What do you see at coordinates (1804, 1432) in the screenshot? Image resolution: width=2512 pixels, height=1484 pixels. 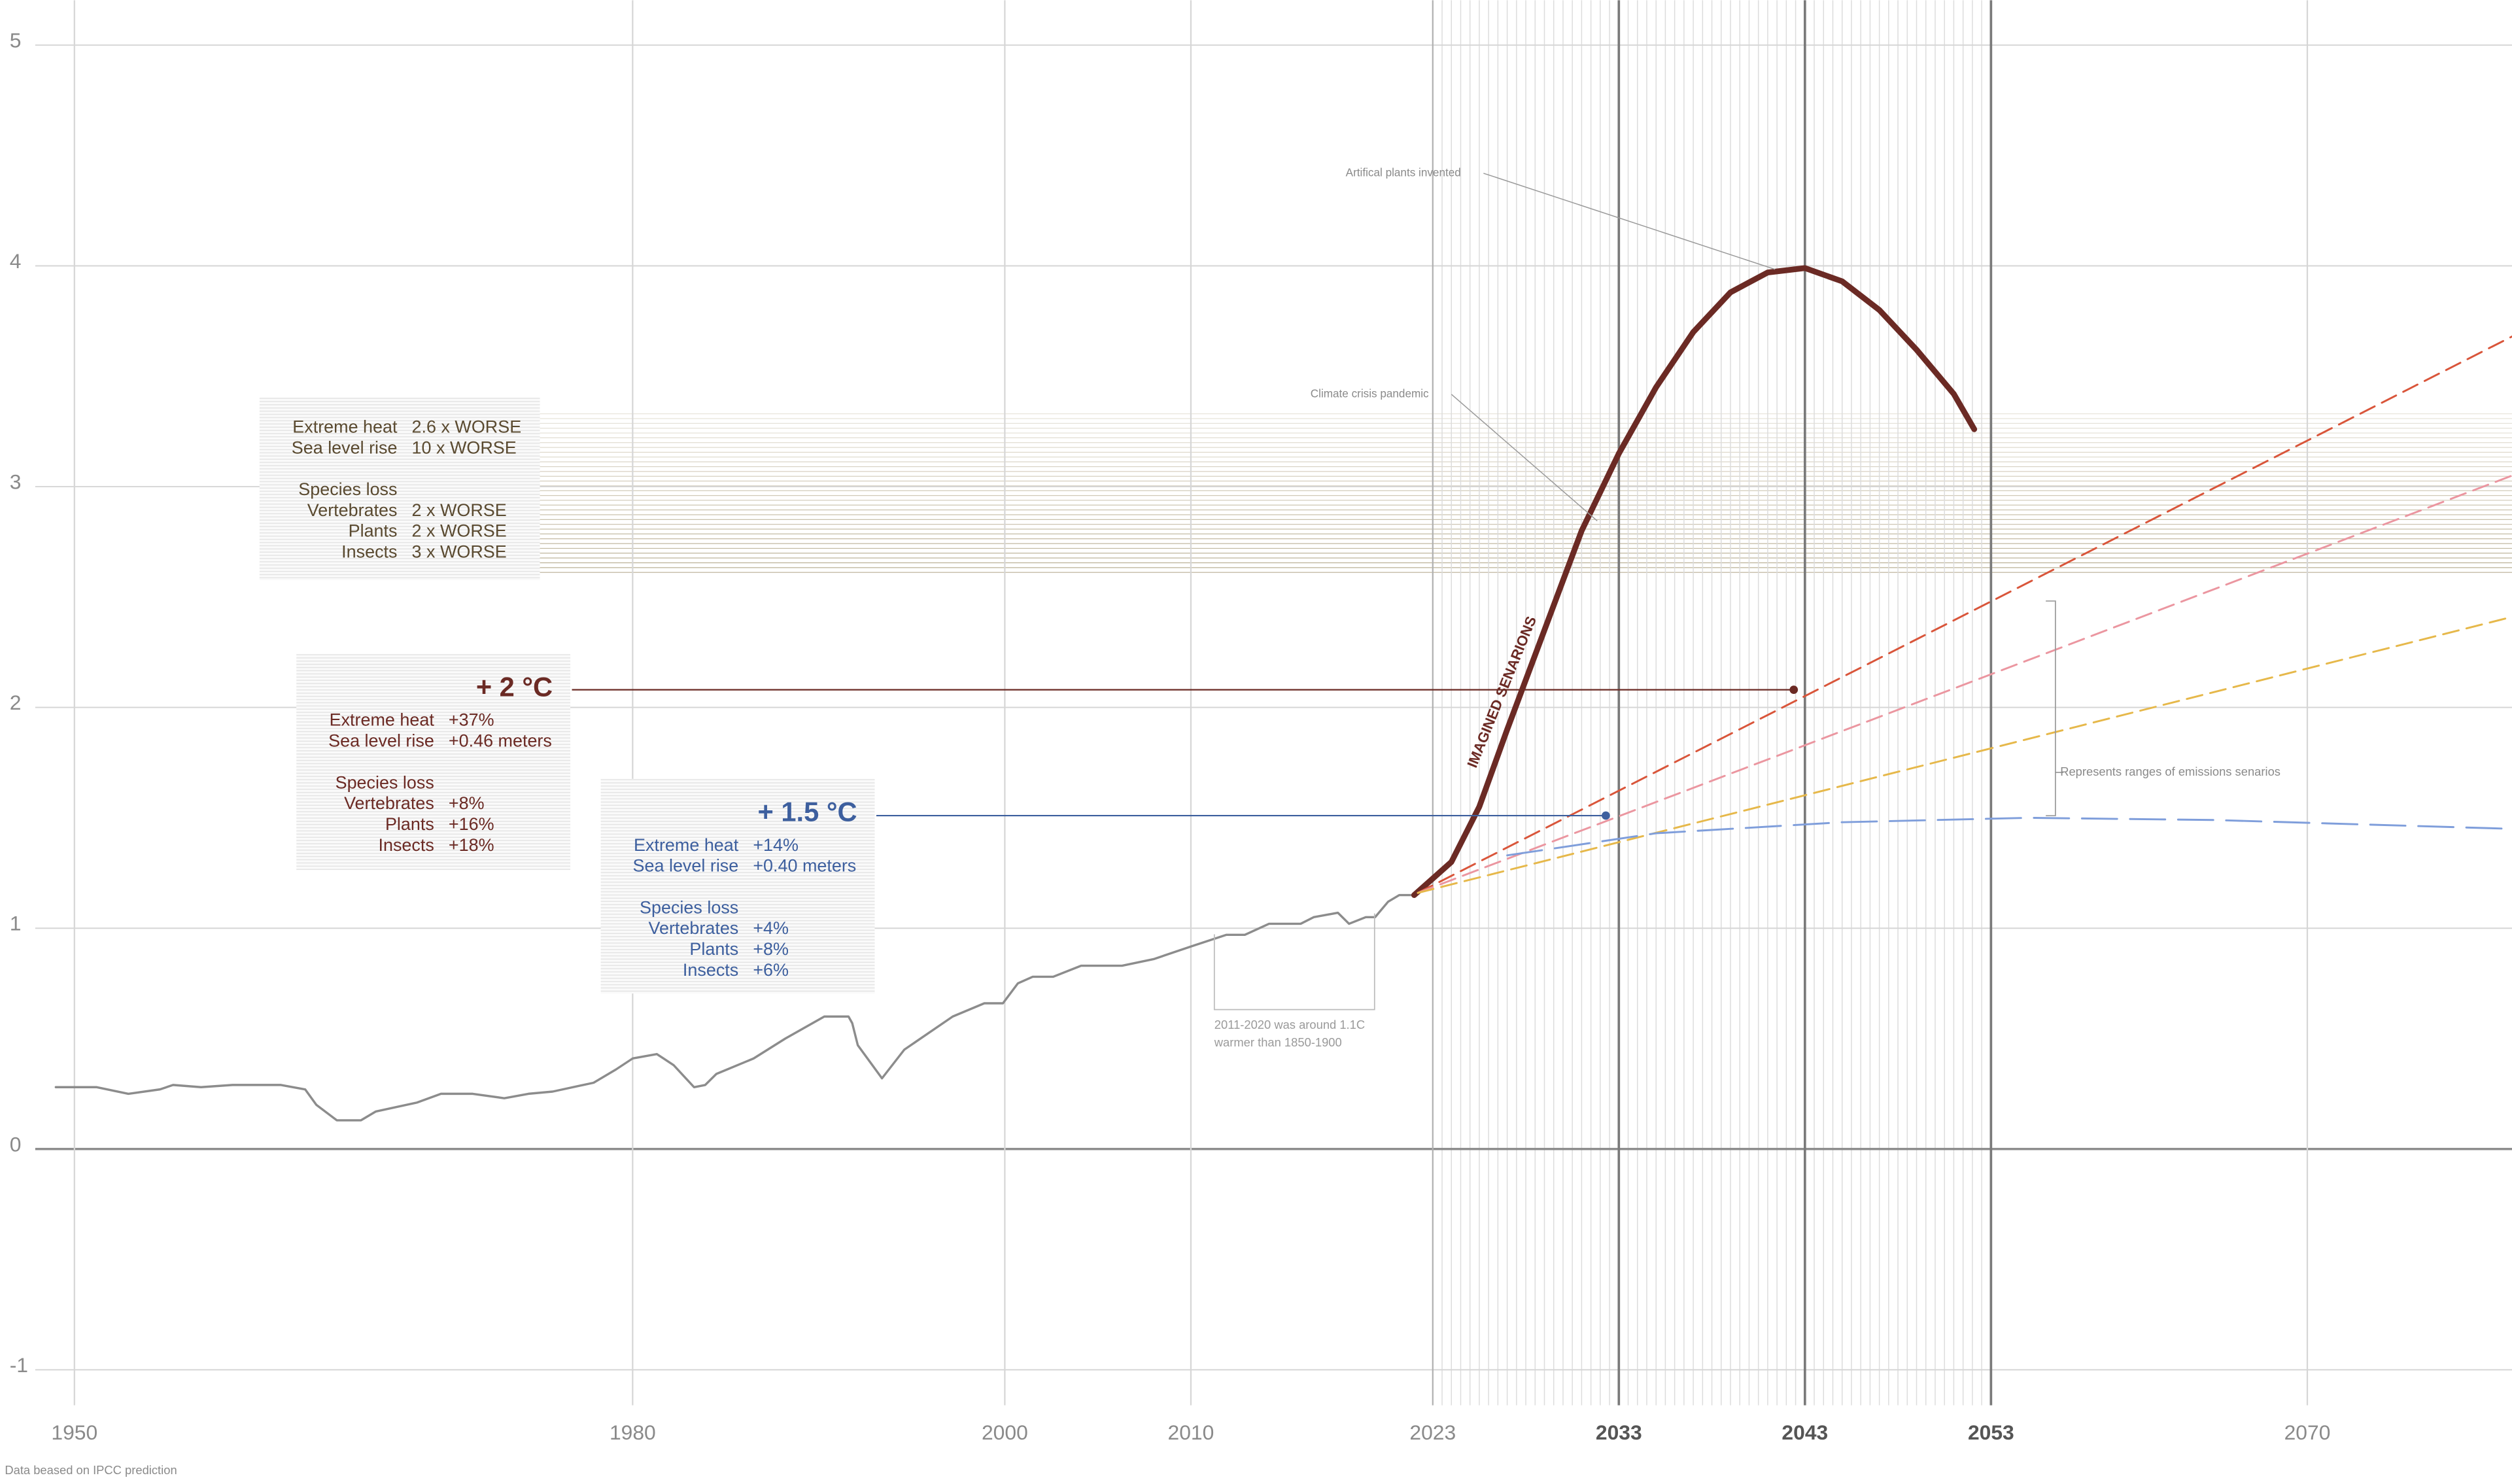 I see `x-tick-label: 2043` at bounding box center [1804, 1432].